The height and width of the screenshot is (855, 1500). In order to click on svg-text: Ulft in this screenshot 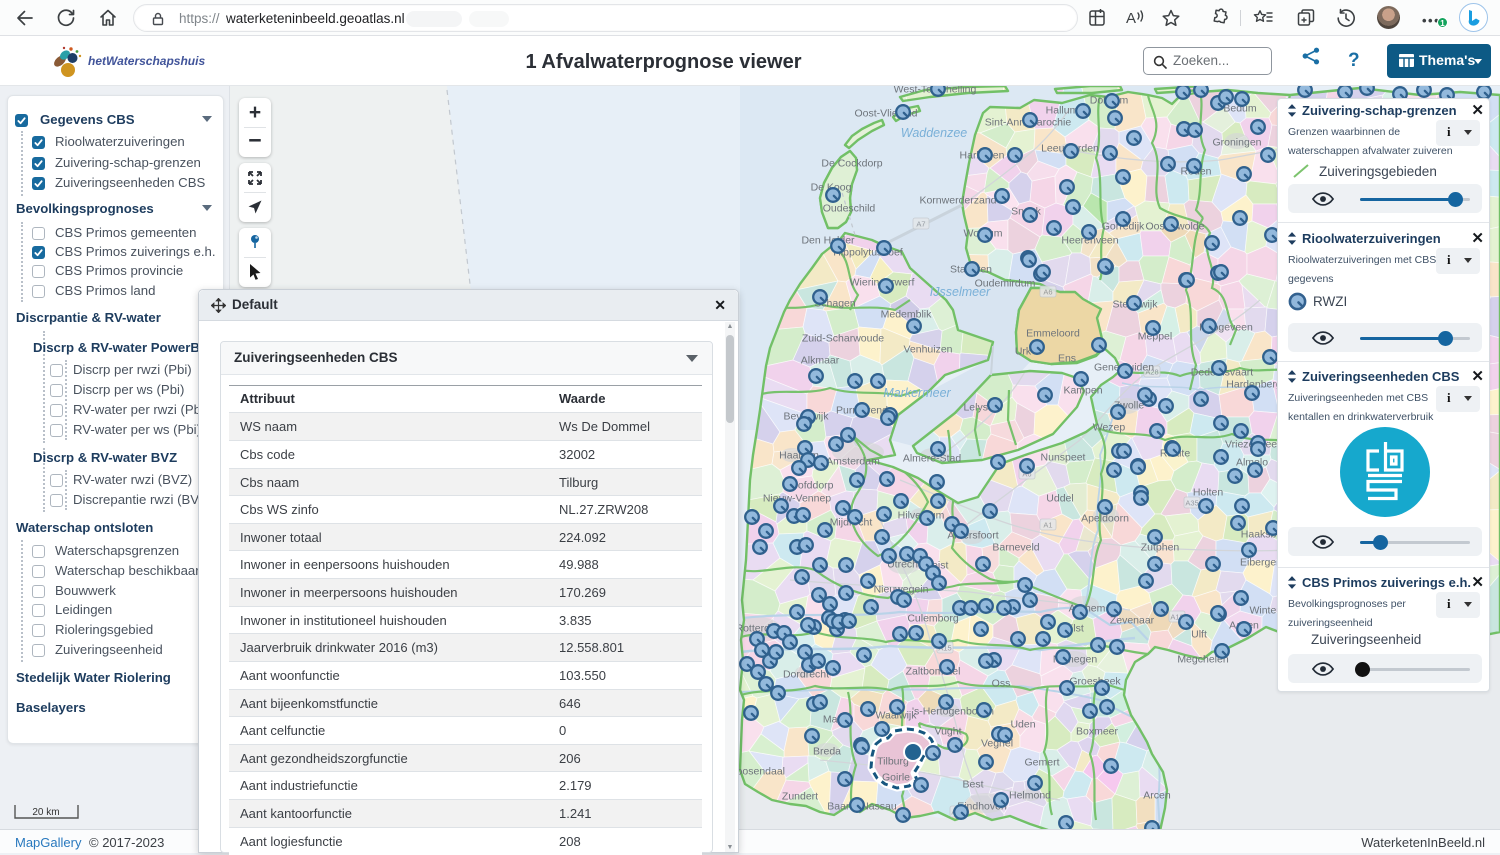, I will do `click(1199, 635)`.